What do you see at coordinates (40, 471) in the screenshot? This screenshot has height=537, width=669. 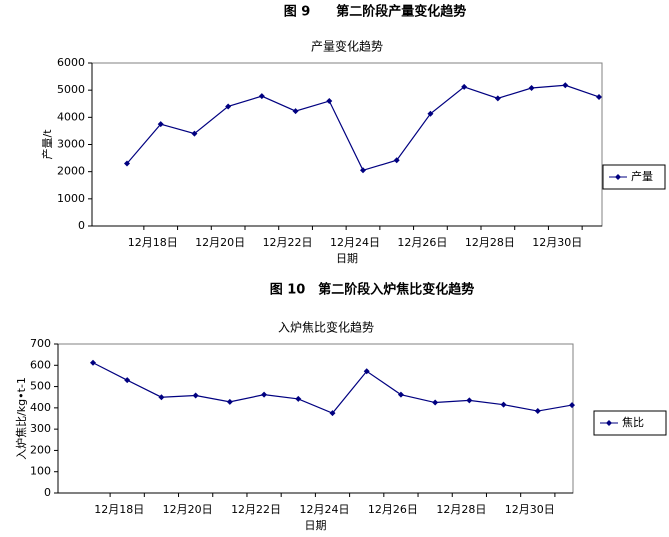 I see `y-tick-label: 100` at bounding box center [40, 471].